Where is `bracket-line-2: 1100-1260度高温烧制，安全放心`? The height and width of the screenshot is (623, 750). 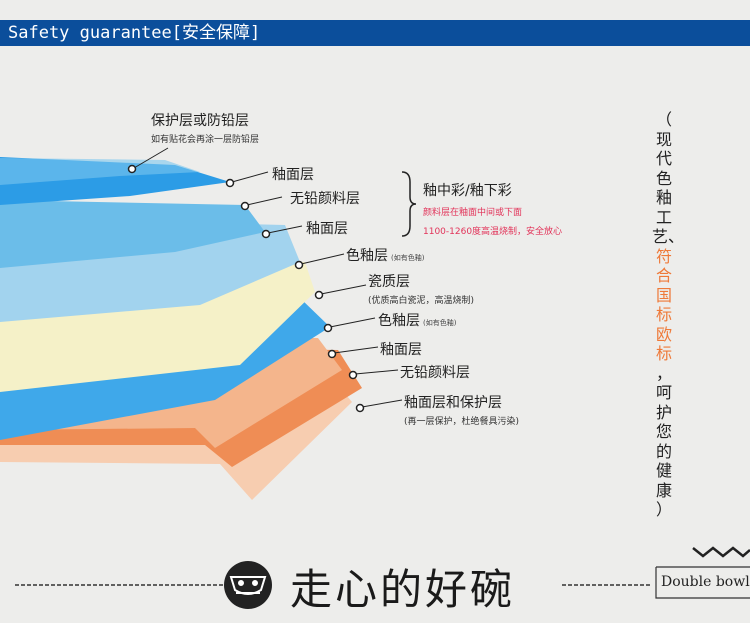
bracket-line-2: 1100-1260度高温烧制，安全放心 is located at coordinates (493, 232).